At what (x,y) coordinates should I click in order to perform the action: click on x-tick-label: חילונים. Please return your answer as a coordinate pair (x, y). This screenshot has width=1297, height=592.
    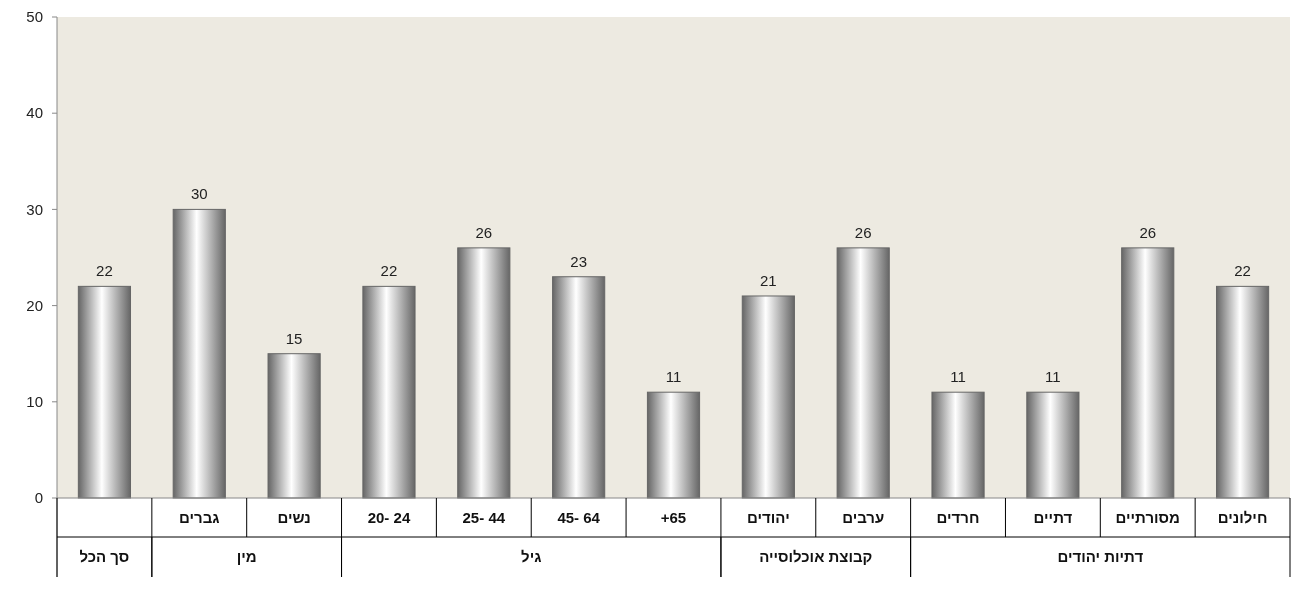
    Looking at the image, I should click on (1242, 517).